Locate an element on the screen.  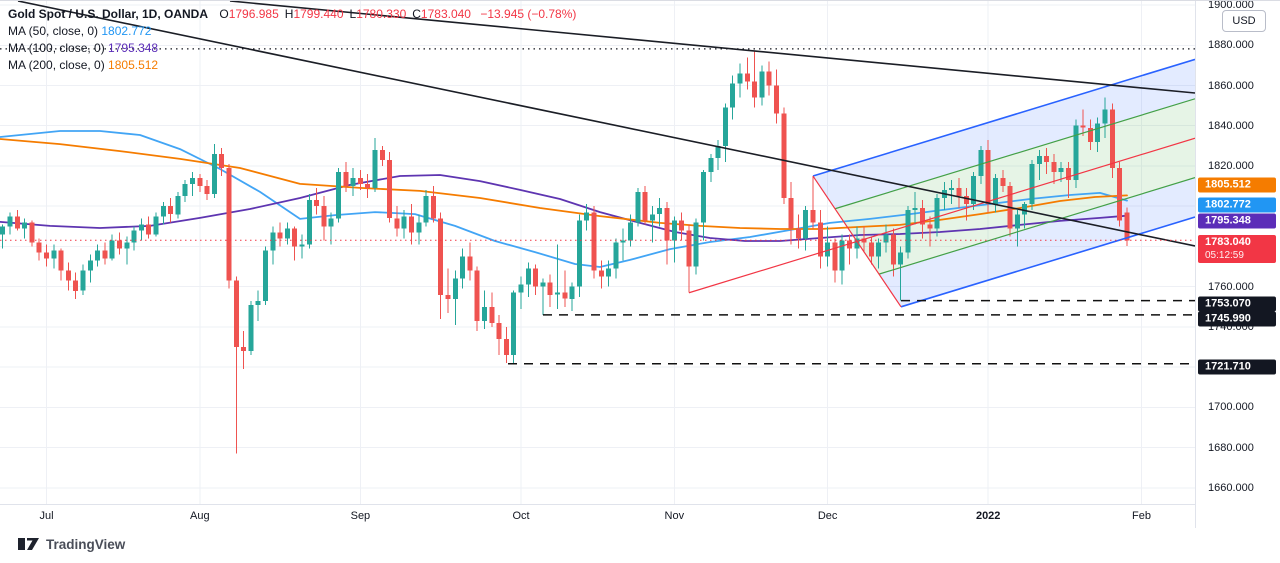
price-flag: 1795.348 is located at coordinates (1237, 221).